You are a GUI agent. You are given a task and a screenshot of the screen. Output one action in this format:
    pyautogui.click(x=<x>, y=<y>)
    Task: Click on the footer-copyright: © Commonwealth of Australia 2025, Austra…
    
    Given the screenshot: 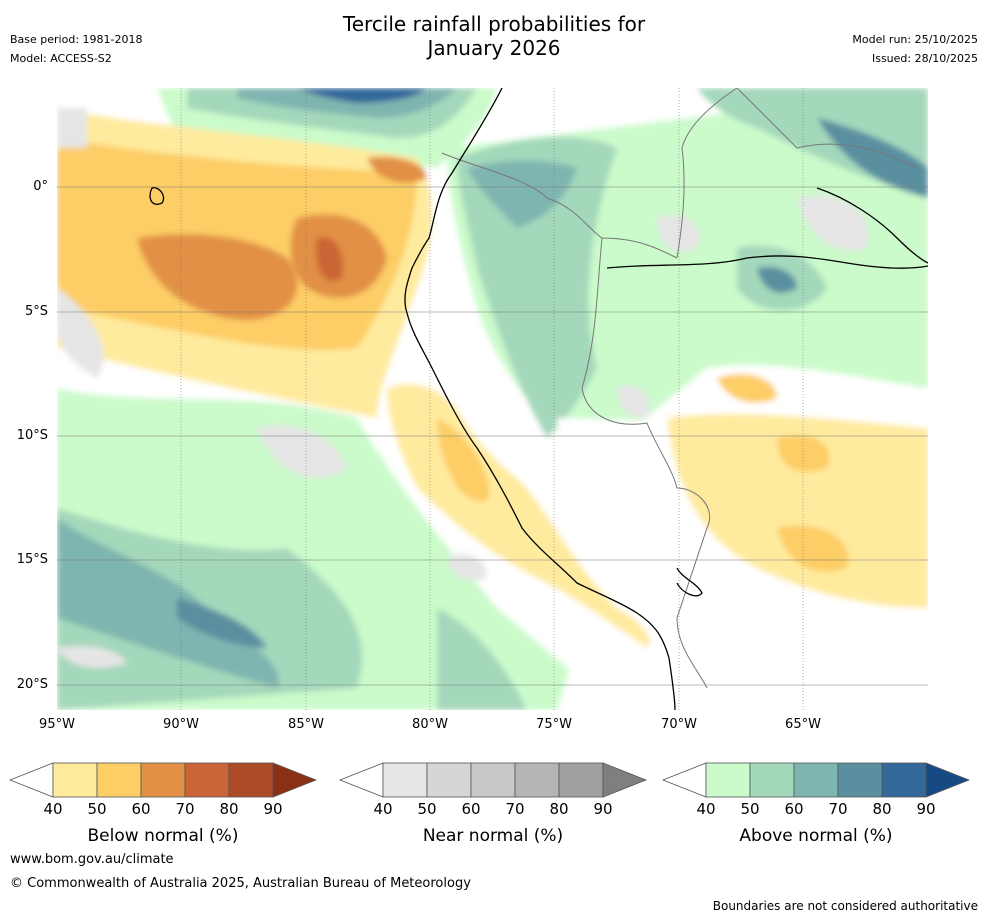 What is the action you would take?
    pyautogui.click(x=240, y=883)
    